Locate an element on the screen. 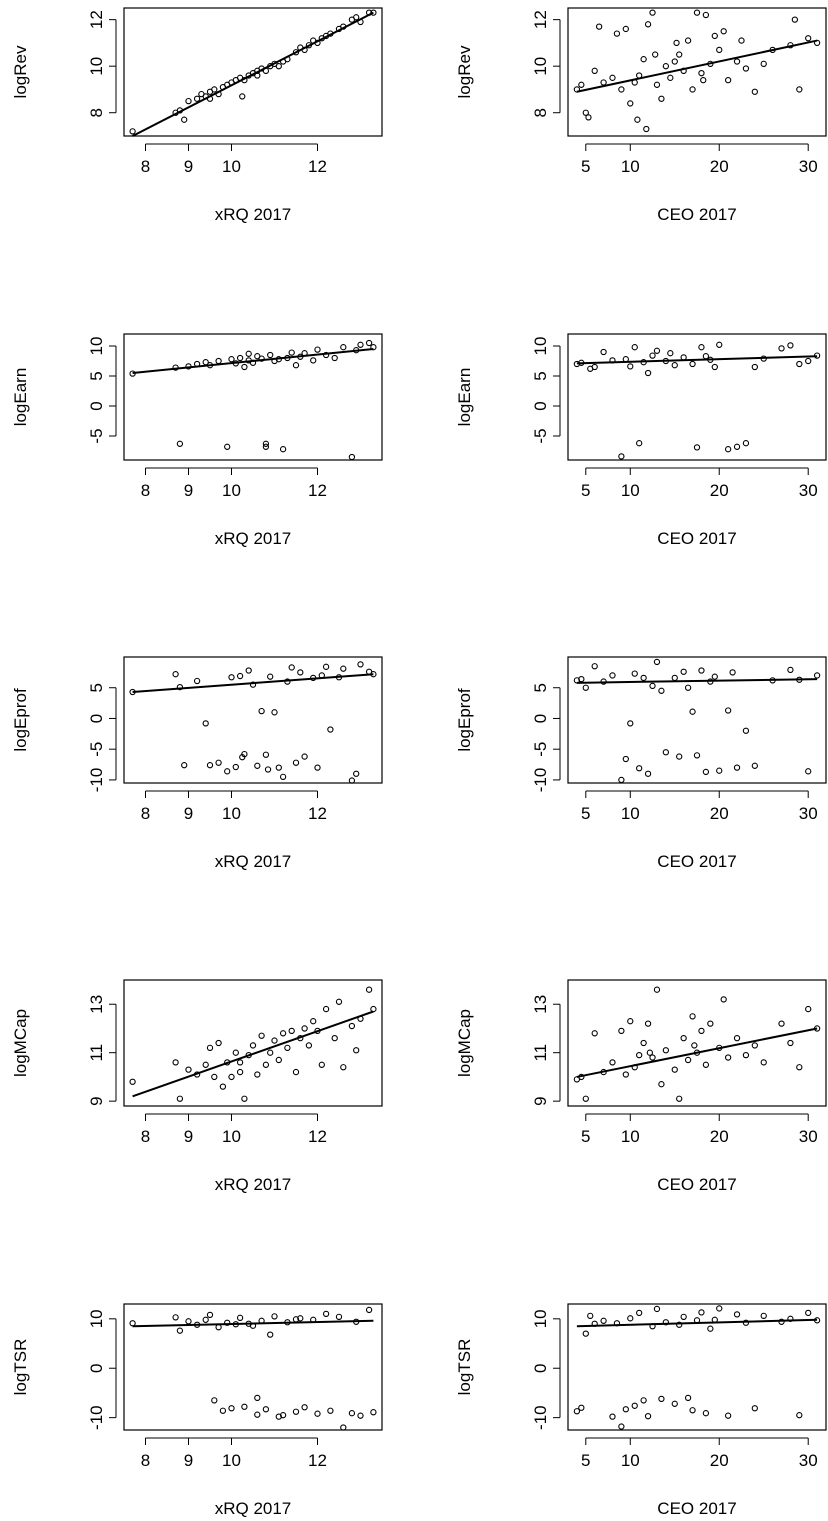 Image resolution: width=828 pixels, height=1521 pixels. panel-8: 5 10 20 30 9 11 13 CEO 2017 logMCap is located at coordinates (641, 1086).